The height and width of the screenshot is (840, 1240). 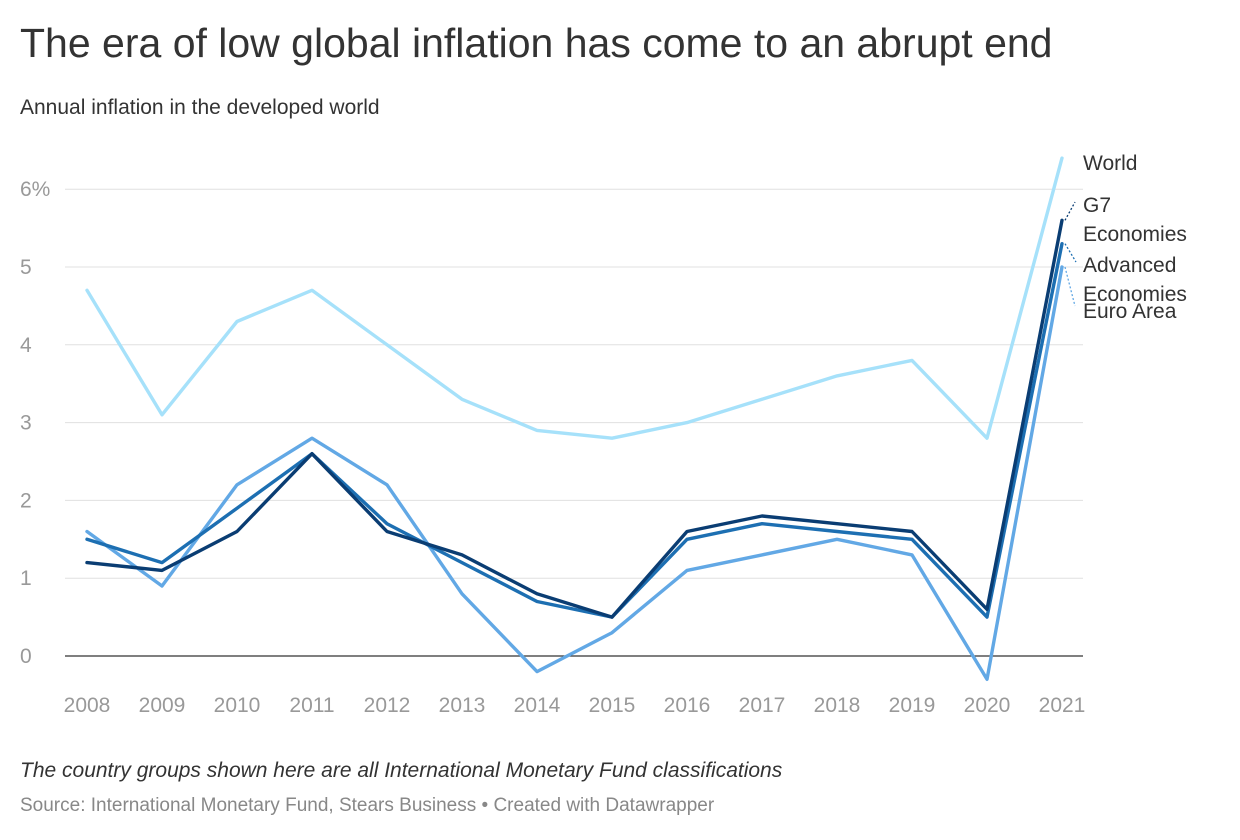 What do you see at coordinates (1135, 280) in the screenshot?
I see `series-label-advanced-economies: Advanced Economies` at bounding box center [1135, 280].